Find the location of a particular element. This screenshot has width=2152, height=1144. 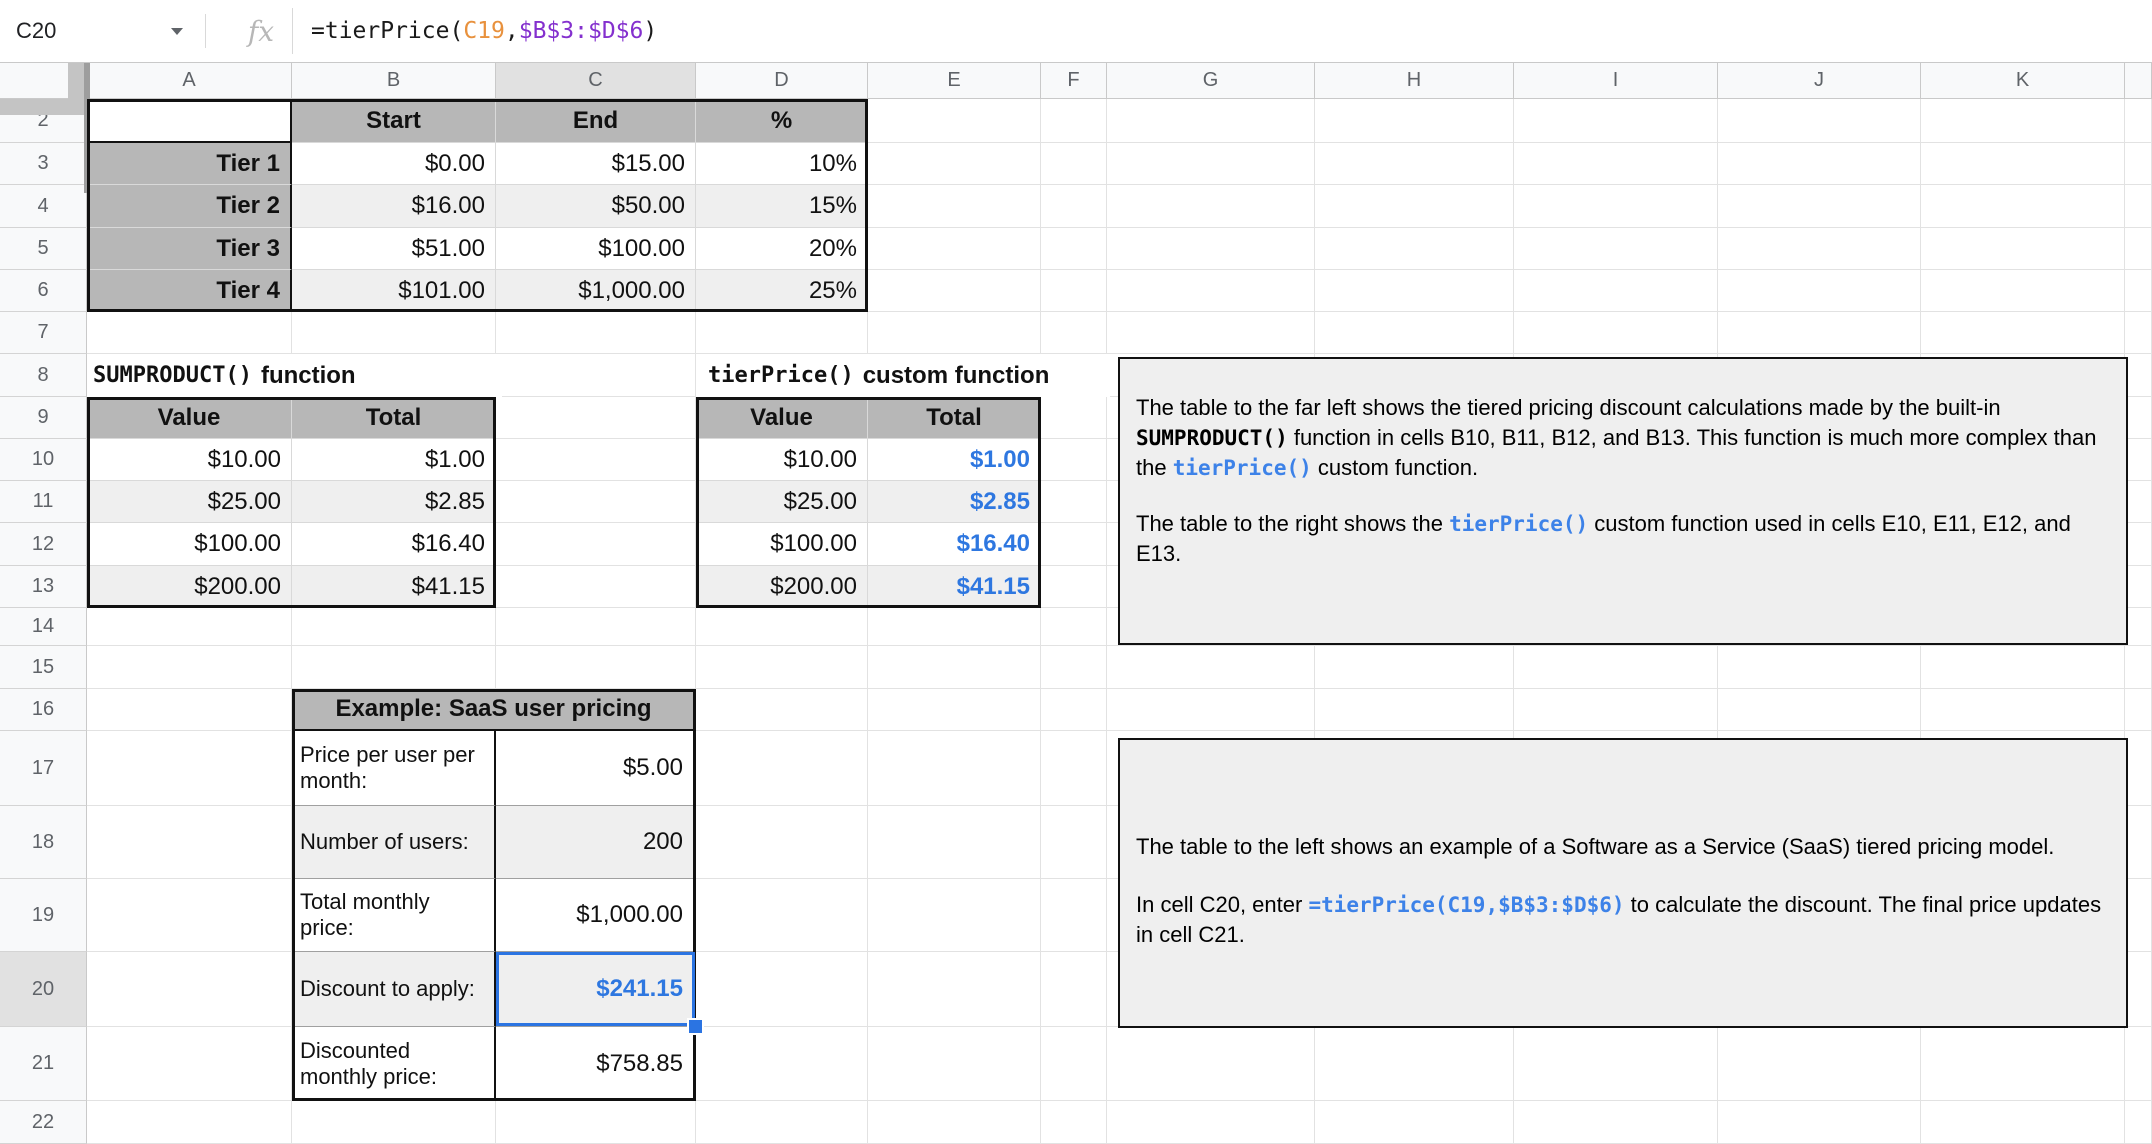

row-header-22: 22 is located at coordinates (43, 1122).